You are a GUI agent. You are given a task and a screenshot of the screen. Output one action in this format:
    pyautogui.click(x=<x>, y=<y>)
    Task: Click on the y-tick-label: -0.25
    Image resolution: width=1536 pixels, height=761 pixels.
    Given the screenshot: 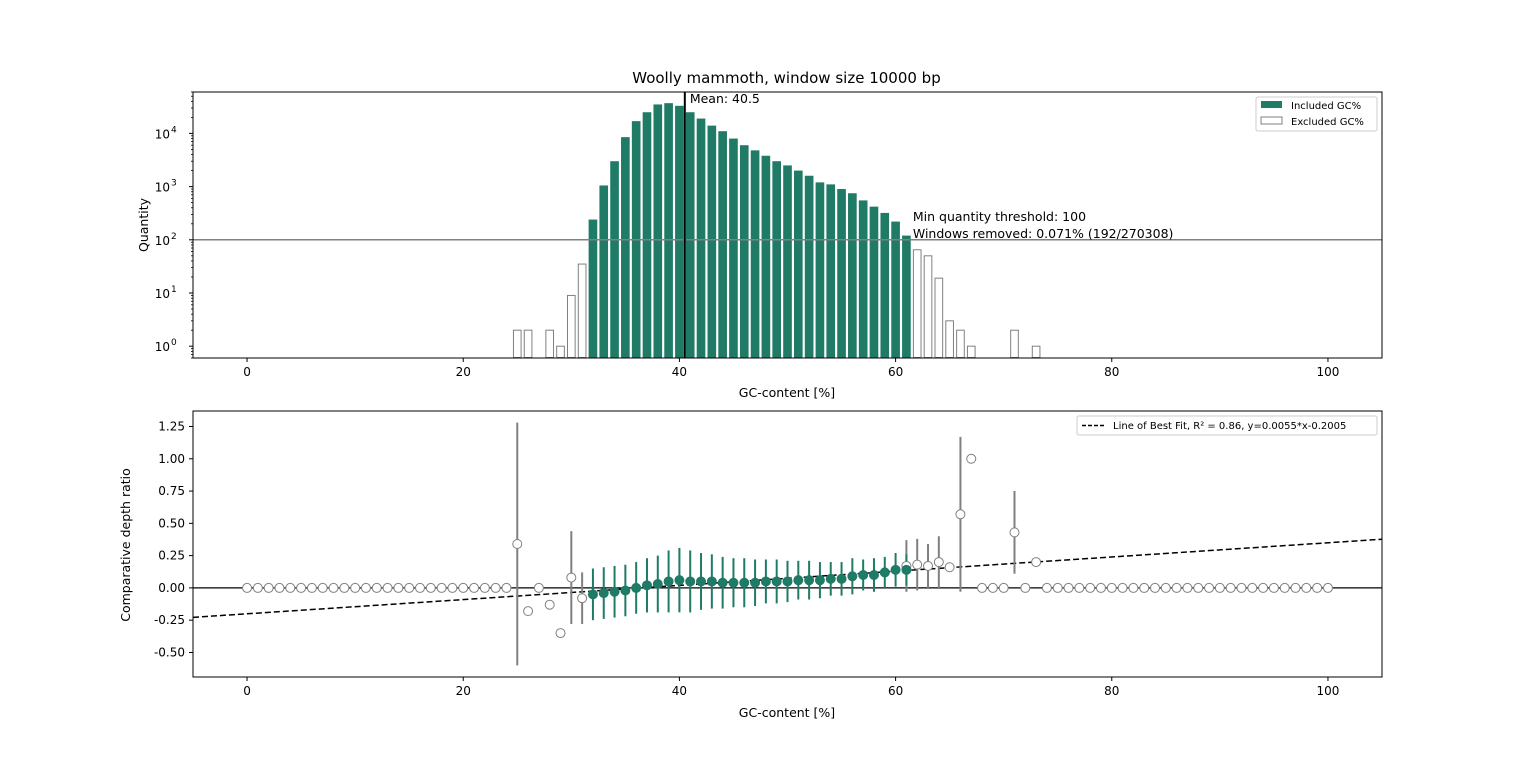 What is the action you would take?
    pyautogui.click(x=169, y=620)
    